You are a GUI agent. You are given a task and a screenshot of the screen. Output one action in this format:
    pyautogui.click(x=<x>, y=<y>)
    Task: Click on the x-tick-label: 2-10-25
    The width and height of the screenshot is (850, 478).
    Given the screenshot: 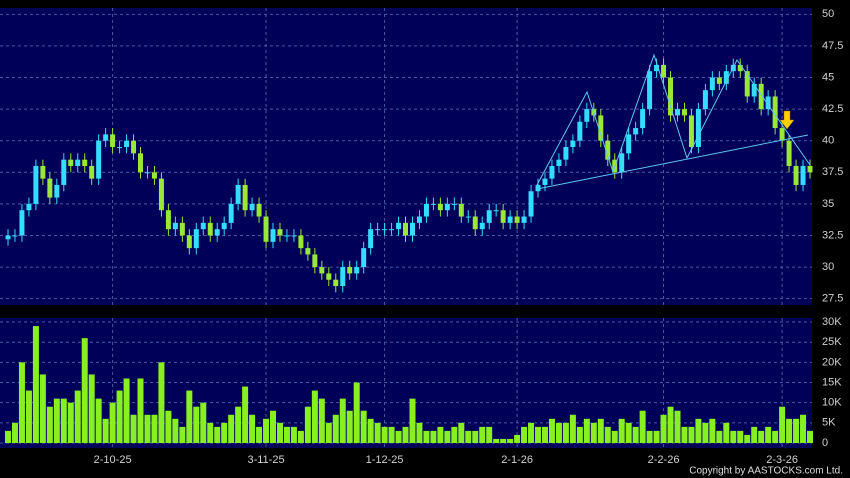 What is the action you would take?
    pyautogui.click(x=113, y=460)
    